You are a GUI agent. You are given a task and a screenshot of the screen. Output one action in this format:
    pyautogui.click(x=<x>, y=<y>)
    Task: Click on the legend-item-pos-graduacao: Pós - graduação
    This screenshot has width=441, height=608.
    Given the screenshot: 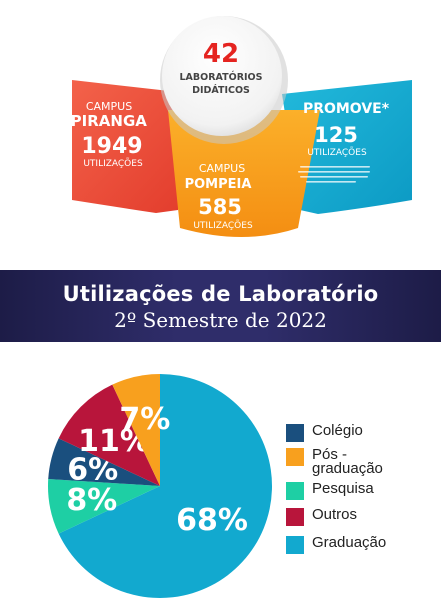 What is the action you would take?
    pyautogui.click(x=354, y=461)
    